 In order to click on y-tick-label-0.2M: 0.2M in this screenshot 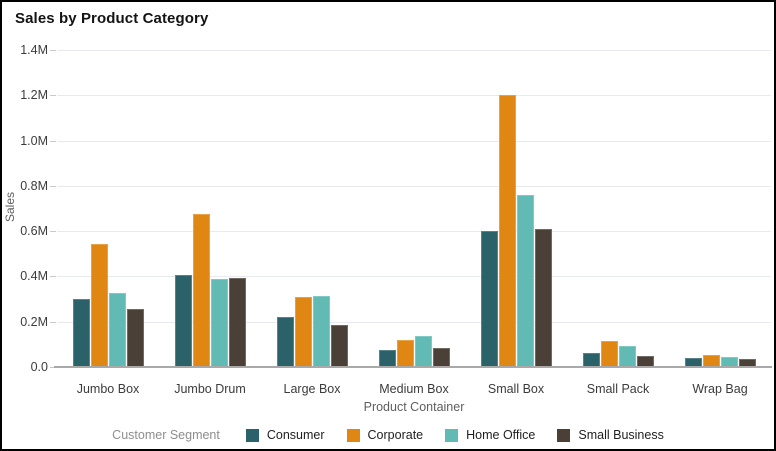, I will do `click(34, 321)`.